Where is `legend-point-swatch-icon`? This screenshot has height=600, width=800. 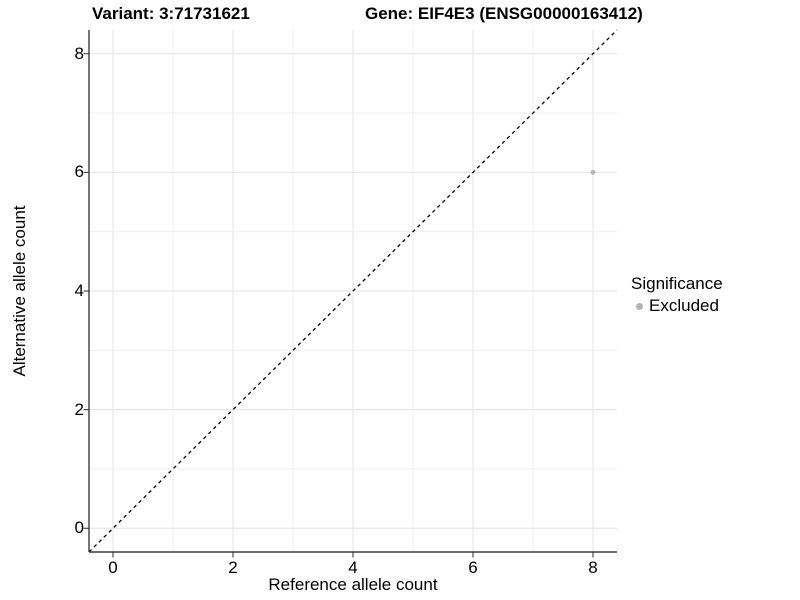
legend-point-swatch-icon is located at coordinates (639, 306).